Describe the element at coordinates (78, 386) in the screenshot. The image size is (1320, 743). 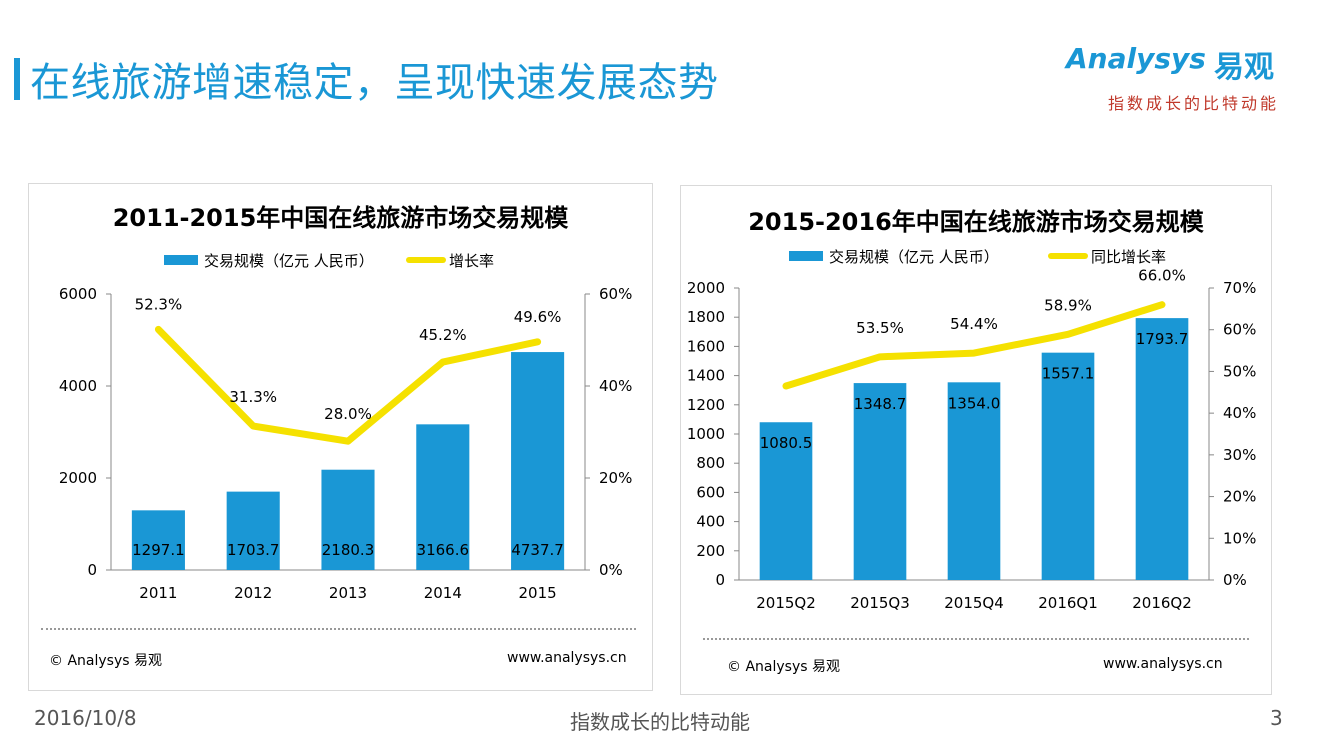
I see `y-left-tick-label: 4000` at that location.